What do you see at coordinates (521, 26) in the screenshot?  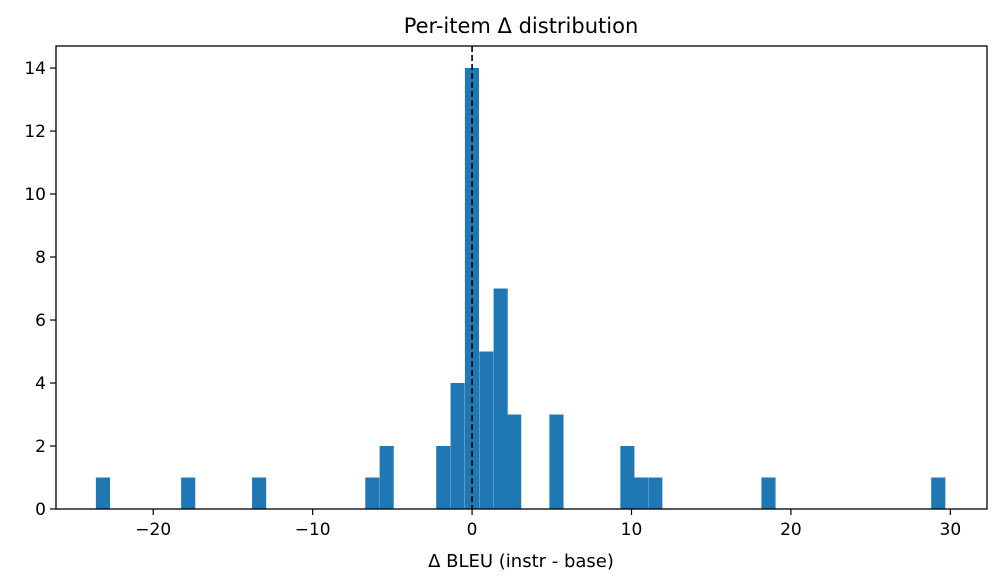 I see `chart-title: Per-item Δ distribution` at bounding box center [521, 26].